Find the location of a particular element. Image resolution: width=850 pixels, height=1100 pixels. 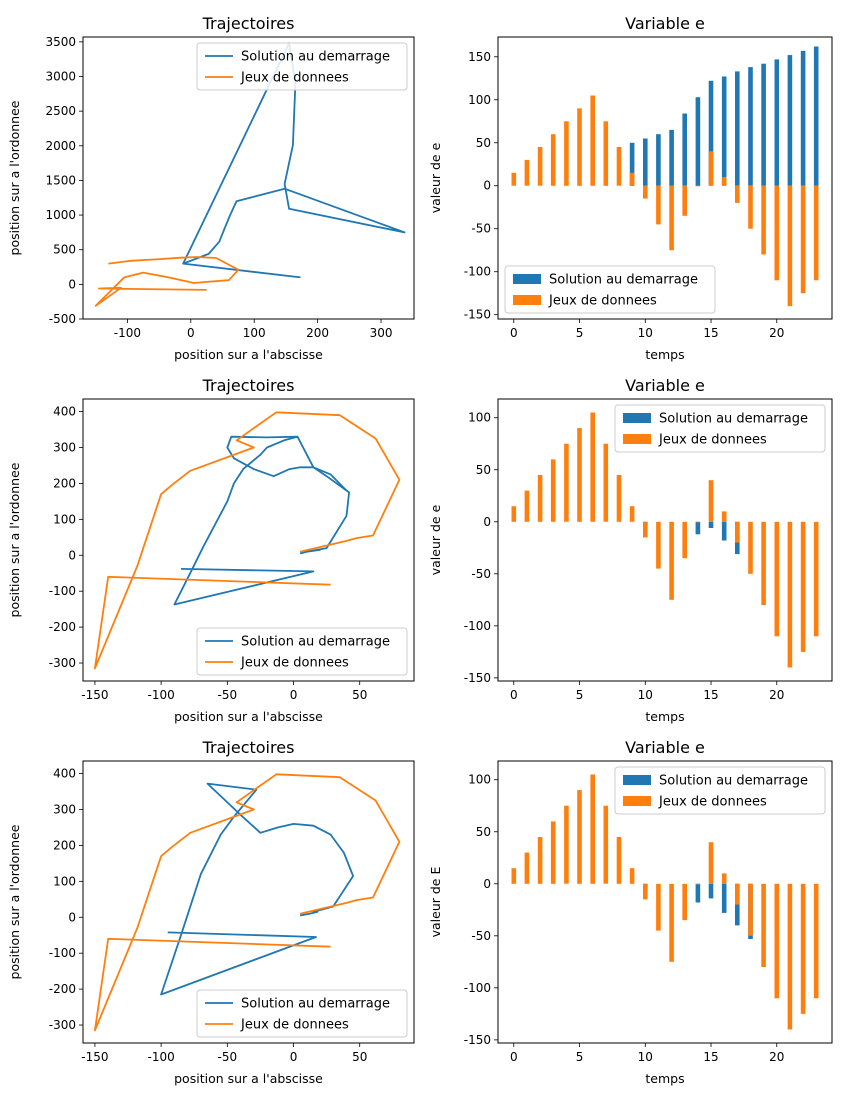

y-tick-label: 2500 is located at coordinates (60, 111).